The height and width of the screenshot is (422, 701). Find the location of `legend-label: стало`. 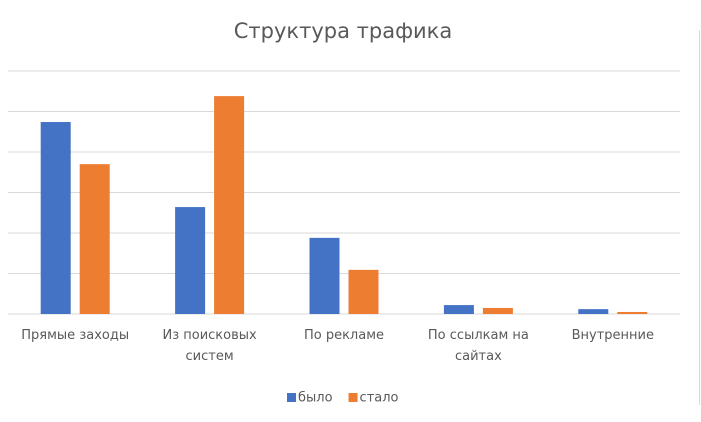

legend-label: стало is located at coordinates (379, 398).